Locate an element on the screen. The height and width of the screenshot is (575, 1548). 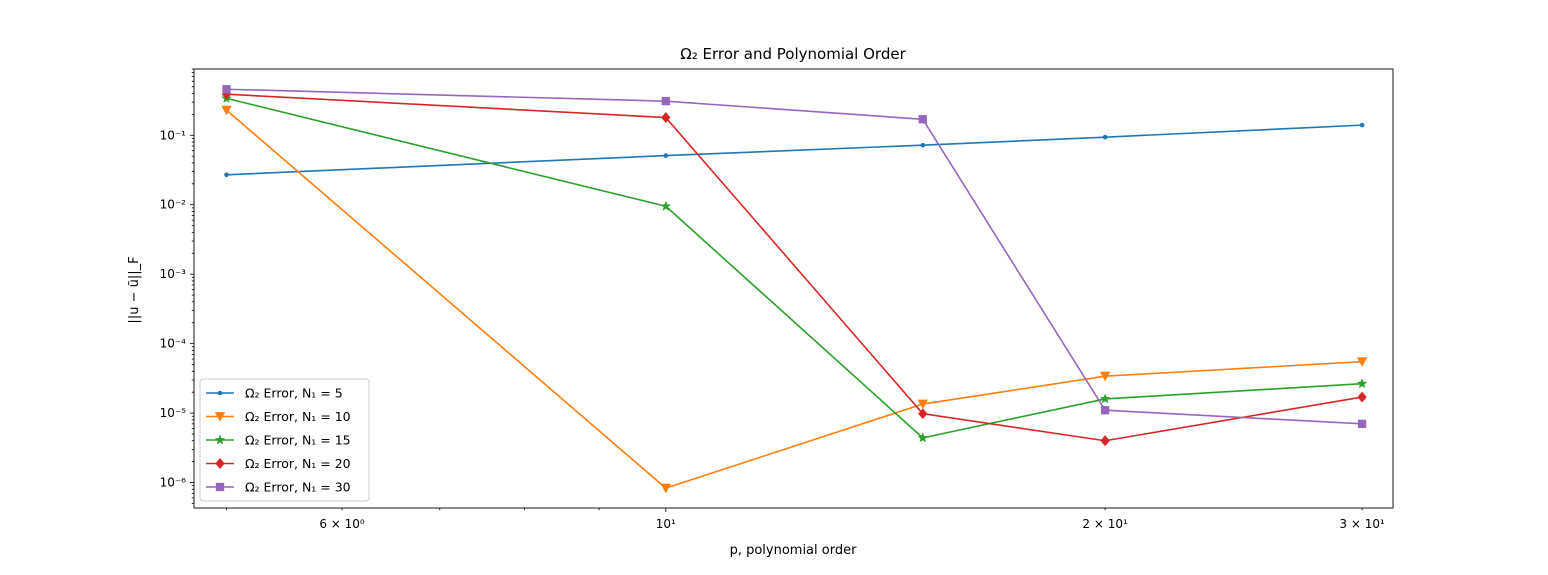
x-tick-label: 3 × 10¹ is located at coordinates (1362, 524).